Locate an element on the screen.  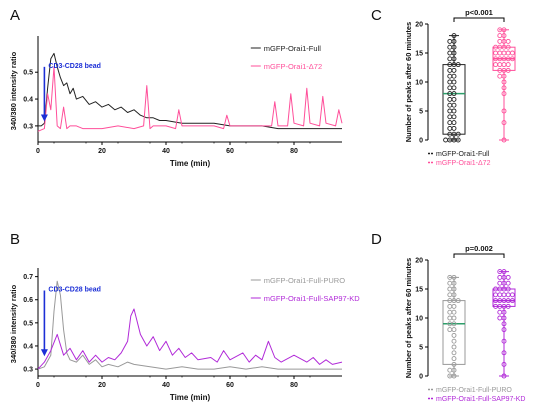
bead-arrow-head is located at coordinates (44, 118).